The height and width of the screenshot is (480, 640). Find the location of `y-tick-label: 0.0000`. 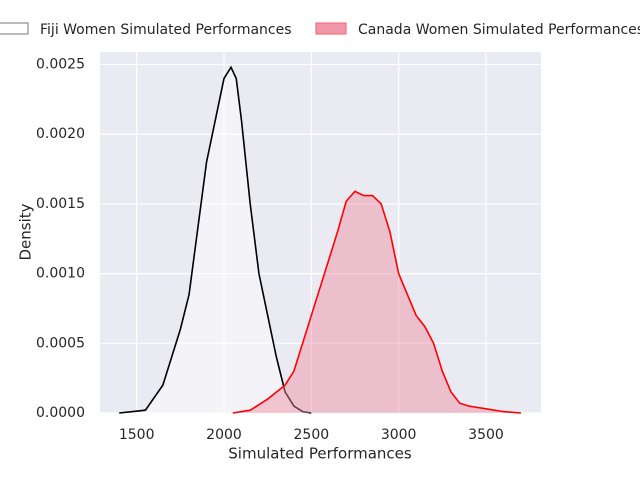

y-tick-label: 0.0000 is located at coordinates (60, 413).